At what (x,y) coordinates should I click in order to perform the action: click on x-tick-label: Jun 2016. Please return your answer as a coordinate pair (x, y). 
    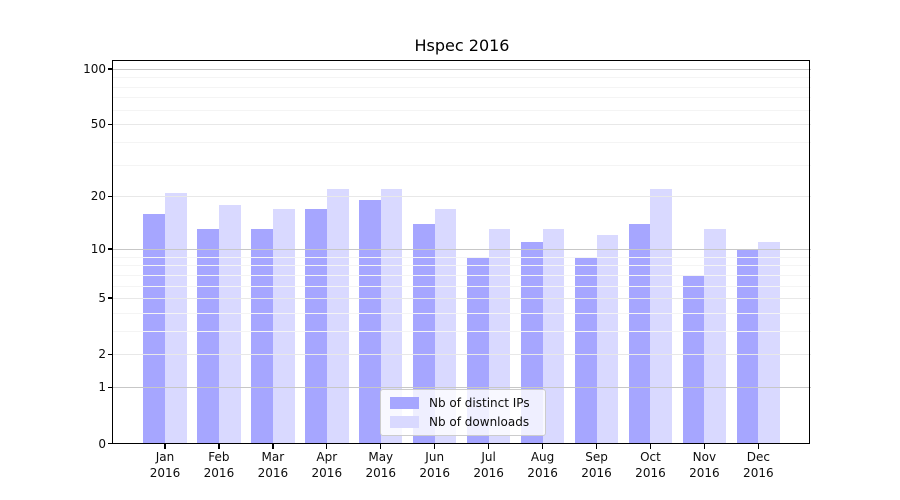
    Looking at the image, I should click on (434, 465).